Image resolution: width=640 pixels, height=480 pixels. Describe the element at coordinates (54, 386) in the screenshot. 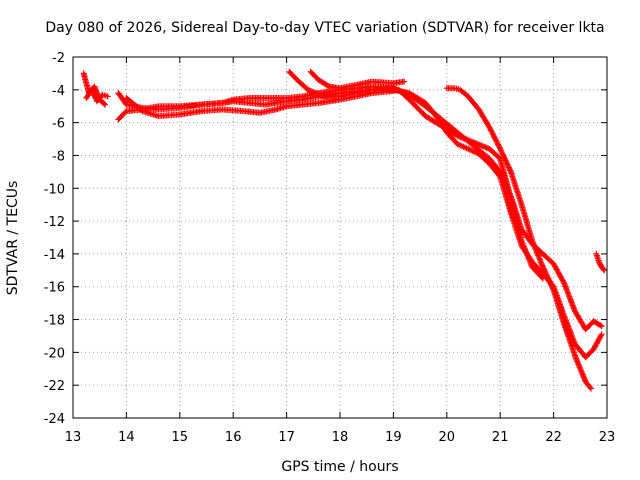

I see `y-tick-label: -22` at that location.